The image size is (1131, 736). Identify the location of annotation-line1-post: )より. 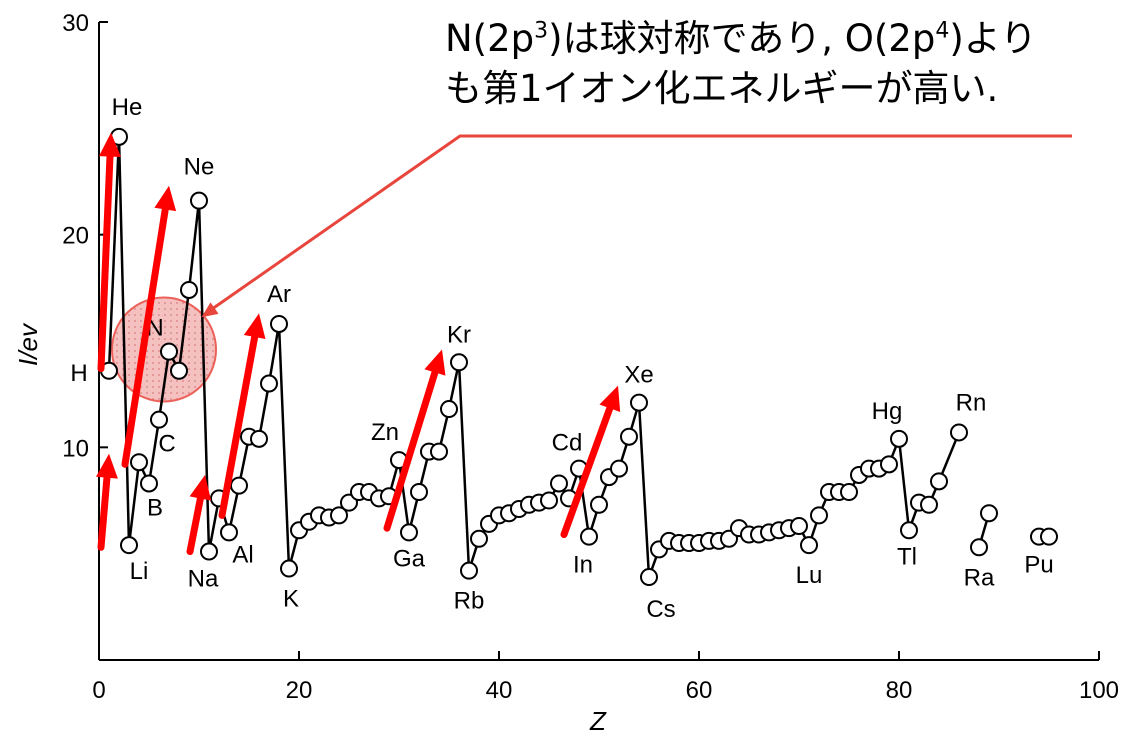
(993, 38).